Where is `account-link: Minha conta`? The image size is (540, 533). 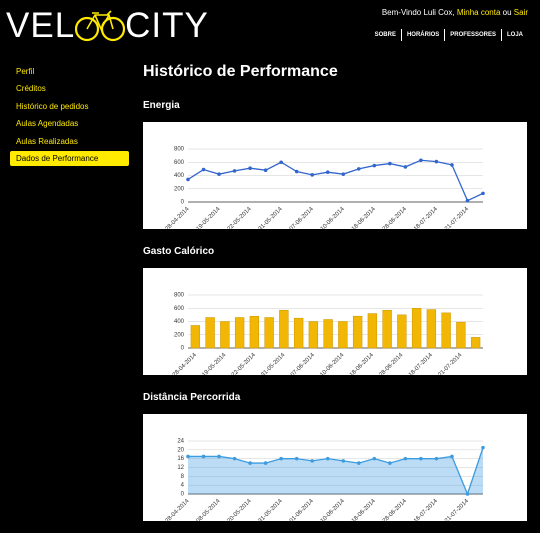
account-link: Minha conta is located at coordinates (478, 12).